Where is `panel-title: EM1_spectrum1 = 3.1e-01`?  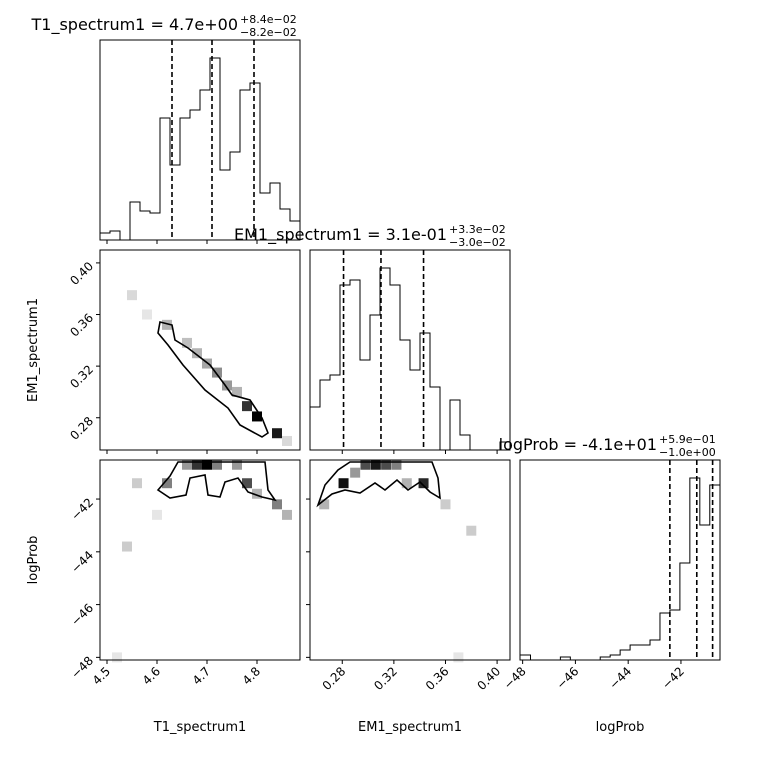
panel-title: EM1_spectrum1 = 3.1e-01 is located at coordinates (340, 235).